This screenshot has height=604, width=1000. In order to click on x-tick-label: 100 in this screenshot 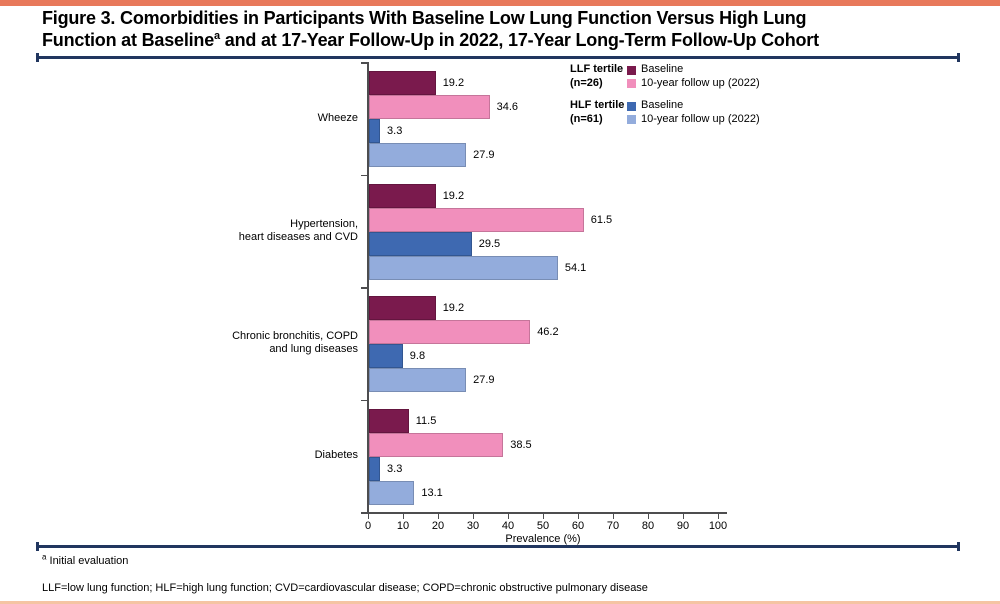, I will do `click(718, 526)`.